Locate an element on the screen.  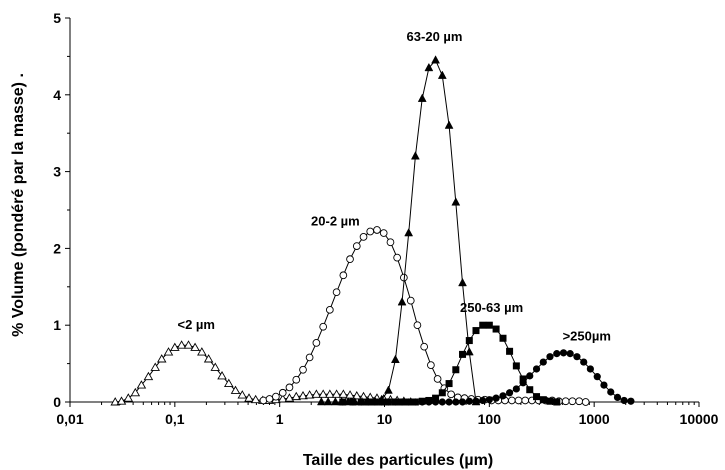
y-tick-label: 1 is located at coordinates (57, 325).